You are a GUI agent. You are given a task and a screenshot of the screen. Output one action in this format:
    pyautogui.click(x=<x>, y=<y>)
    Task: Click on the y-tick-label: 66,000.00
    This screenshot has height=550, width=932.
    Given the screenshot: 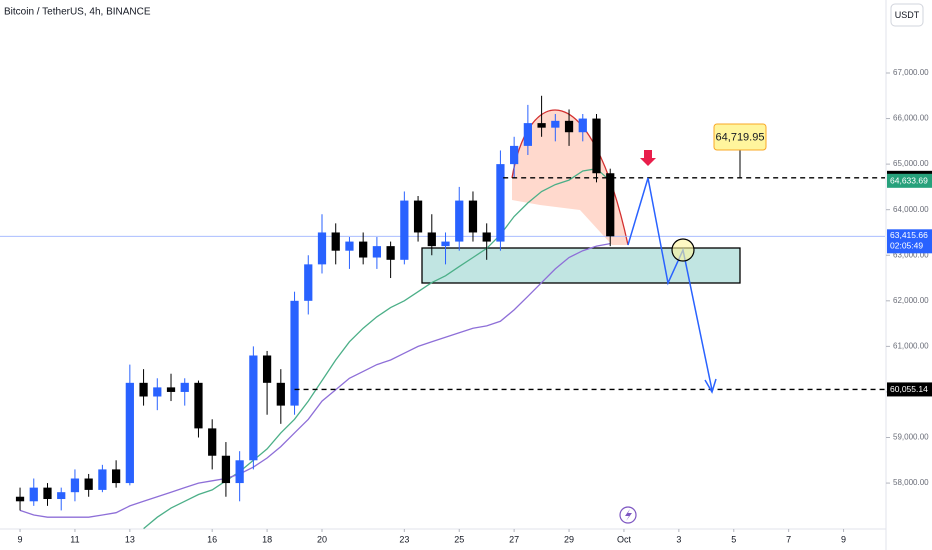 What is the action you would take?
    pyautogui.click(x=911, y=118)
    